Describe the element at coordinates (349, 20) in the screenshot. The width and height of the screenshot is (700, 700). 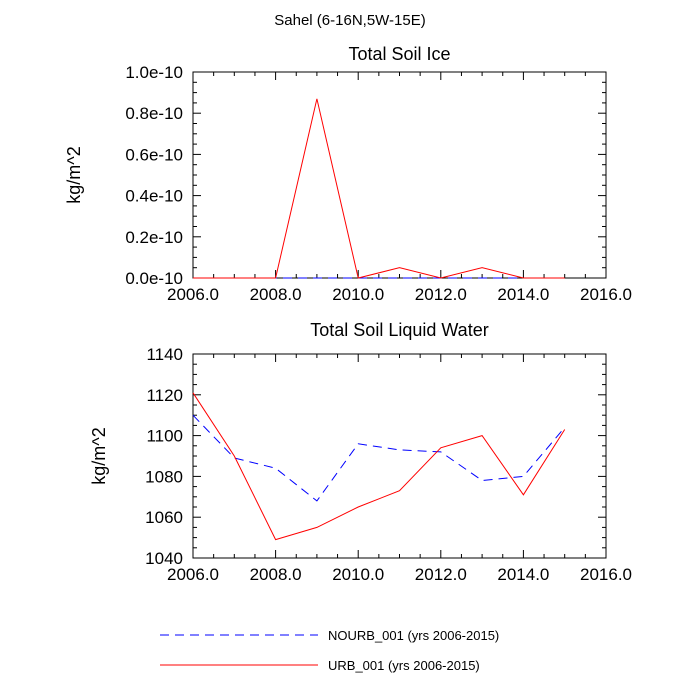
I see `figure-title: Sahel (6-16N,5W-15E)` at that location.